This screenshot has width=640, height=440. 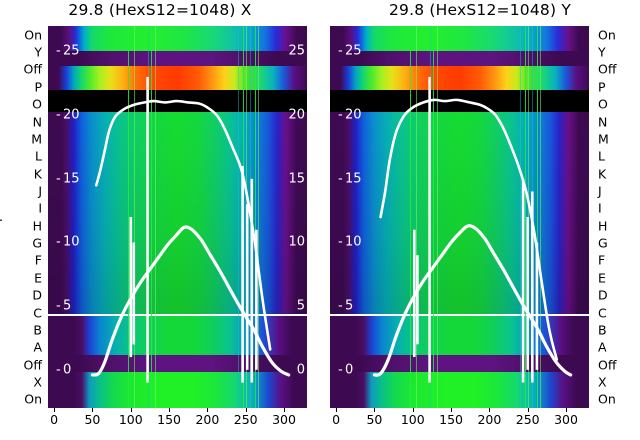 I want to click on x-tick-label: 250, so click(x=245, y=419).